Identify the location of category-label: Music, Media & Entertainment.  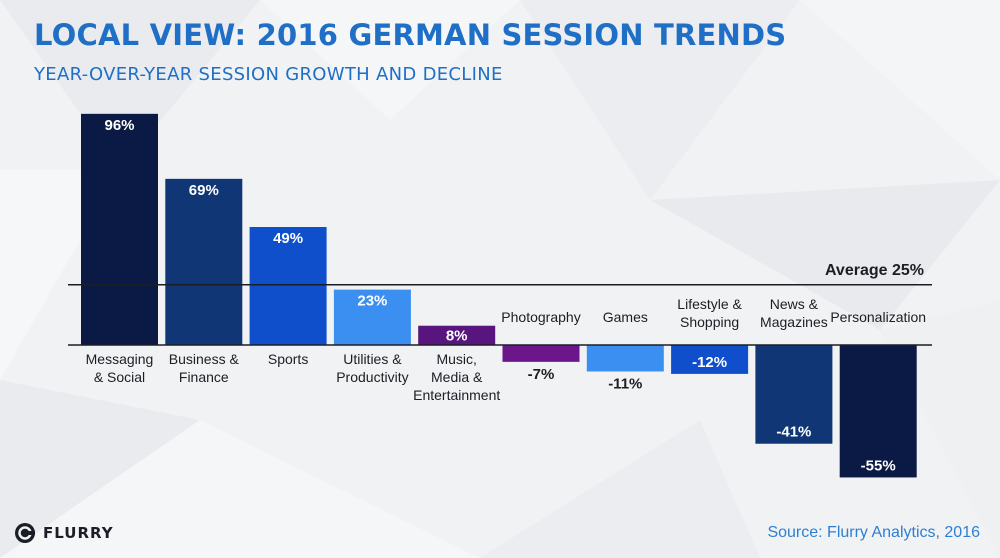
(456, 377).